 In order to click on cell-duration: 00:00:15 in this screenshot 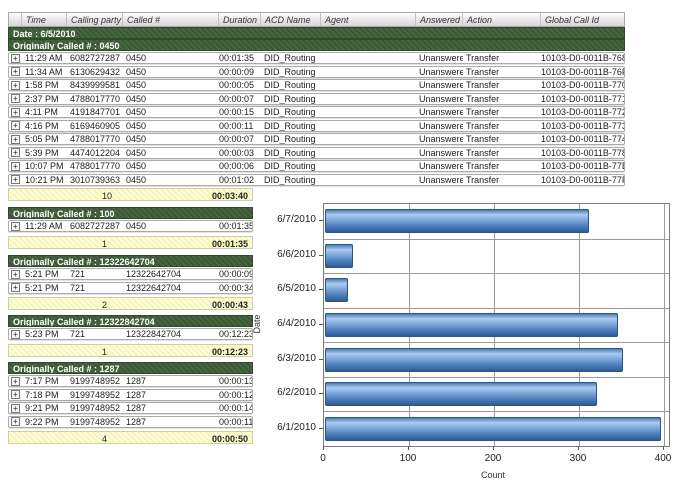, I will do `click(237, 112)`.